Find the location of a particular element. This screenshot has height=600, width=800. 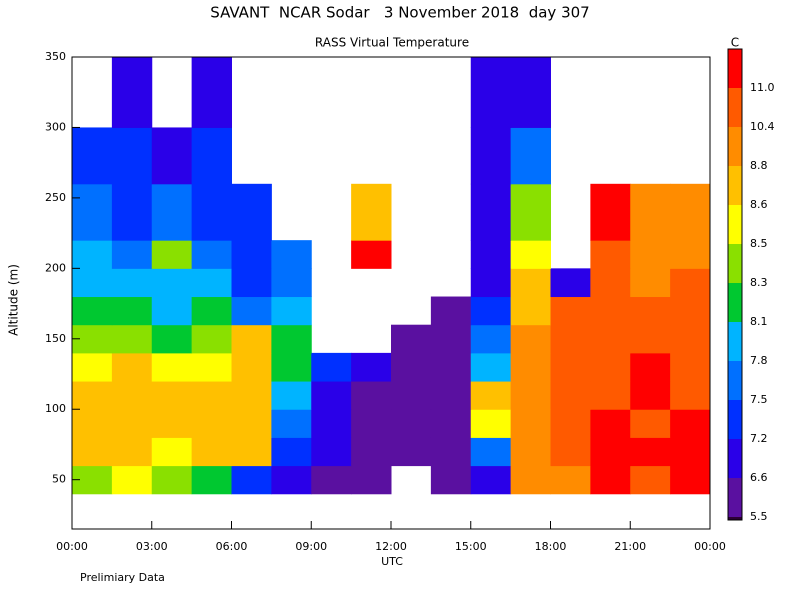

chart-subtitle: RASS Virtual Temperature is located at coordinates (392, 43).